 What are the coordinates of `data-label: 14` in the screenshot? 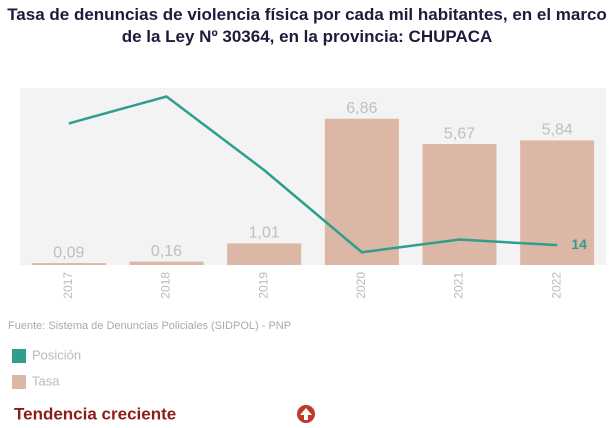 It's located at (579, 244).